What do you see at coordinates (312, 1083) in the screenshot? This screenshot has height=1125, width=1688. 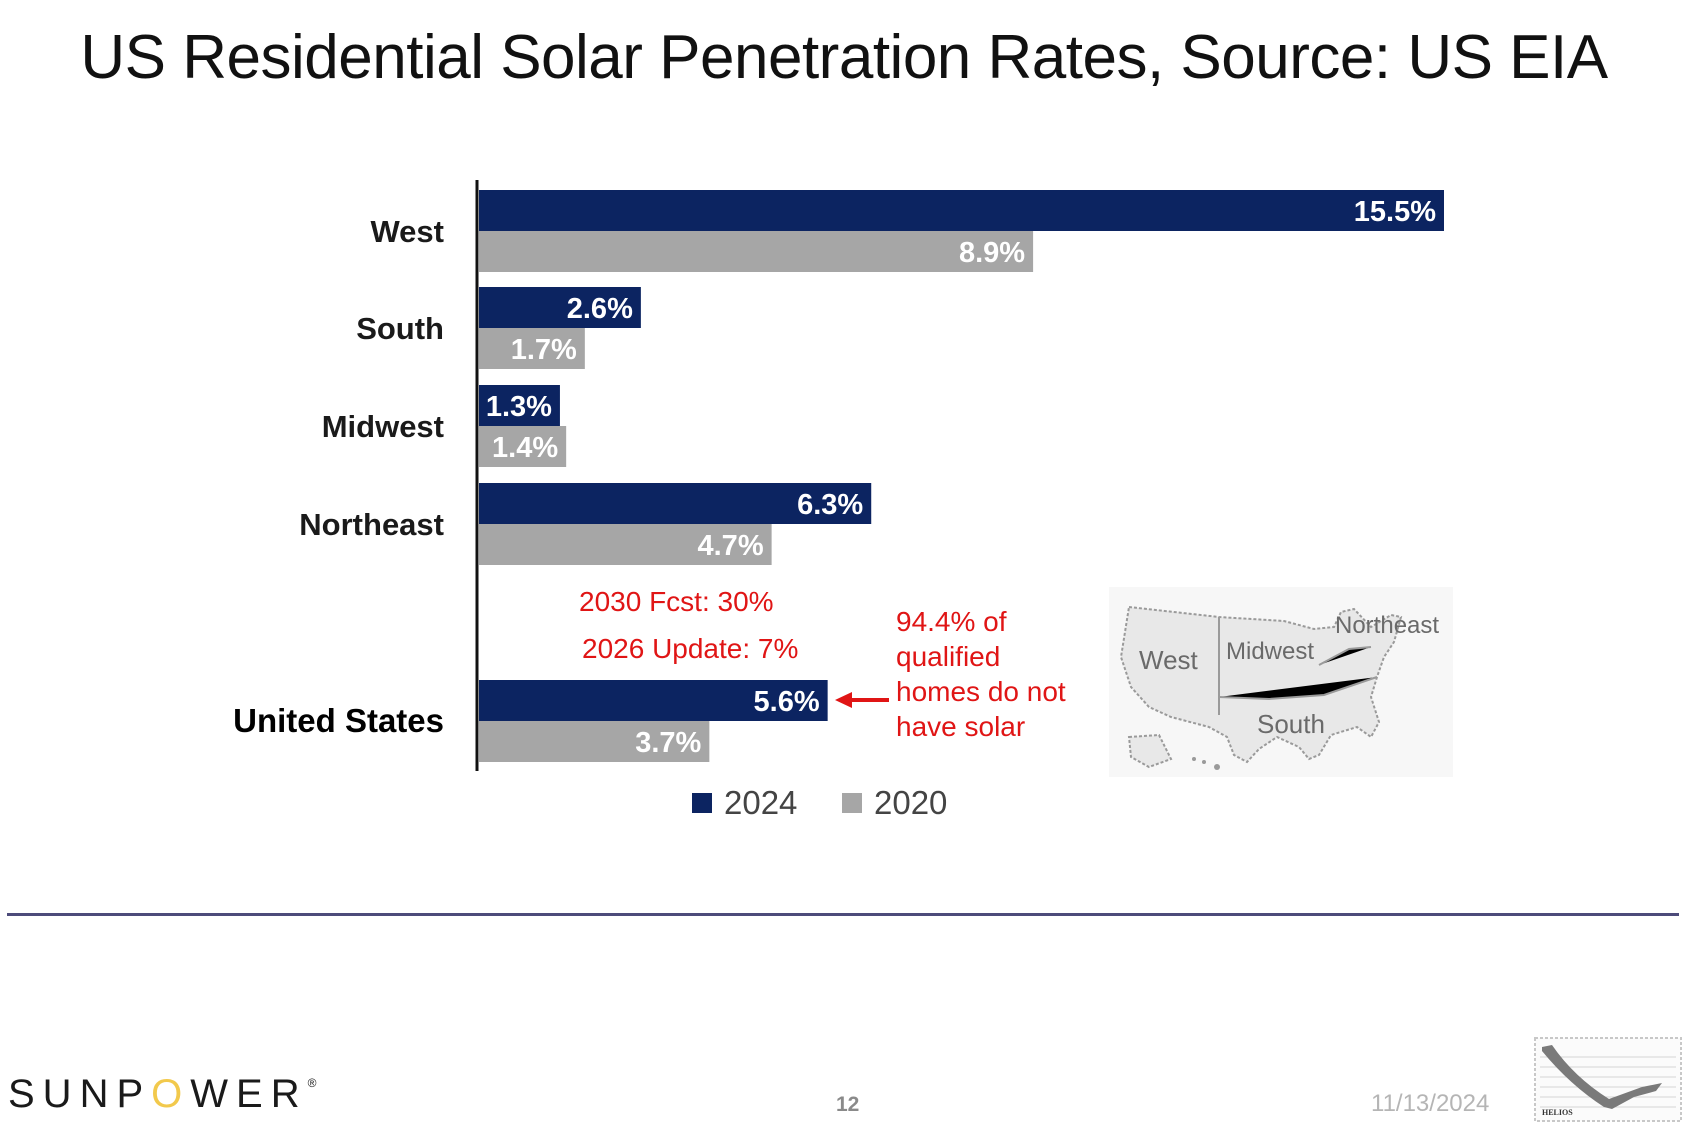 I see `registered-mark: ®` at bounding box center [312, 1083].